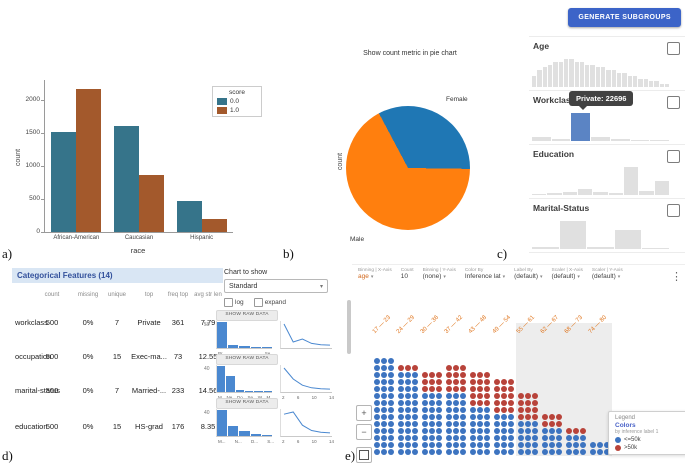 This screenshot has height=471, width=685. I want to click on toolbar-dropdown-color-by: Color By Inference lat ▾, so click(485, 274).